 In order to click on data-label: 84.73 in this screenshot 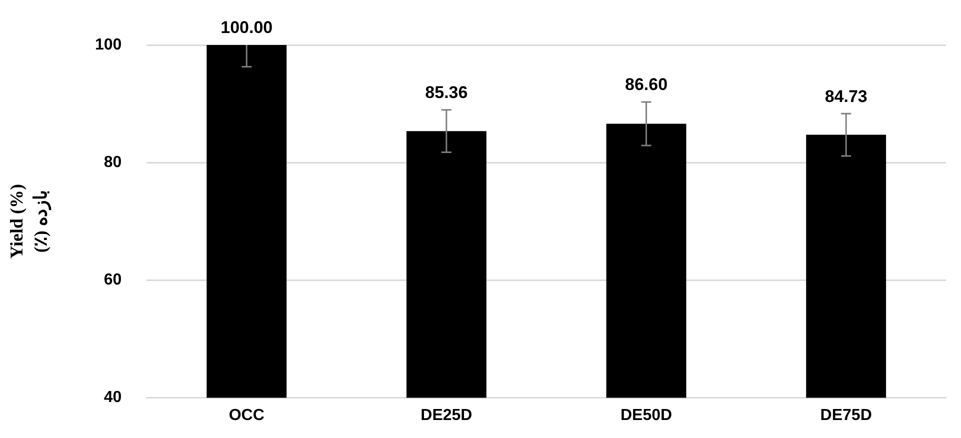, I will do `click(846, 96)`.